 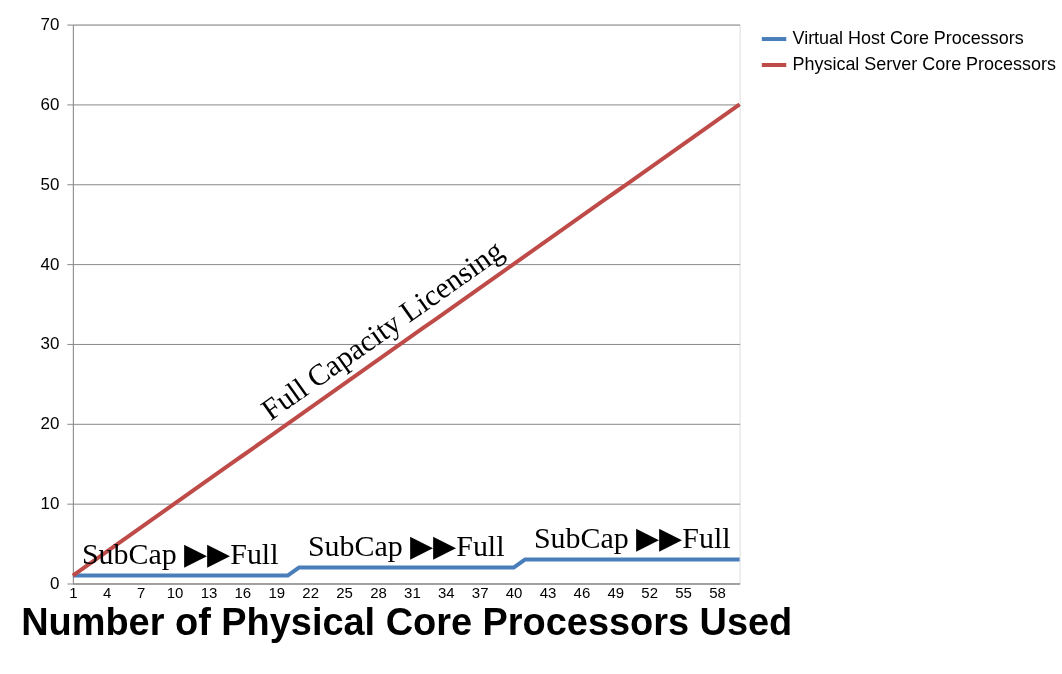 I want to click on x-tick-label: 25, so click(x=344, y=592).